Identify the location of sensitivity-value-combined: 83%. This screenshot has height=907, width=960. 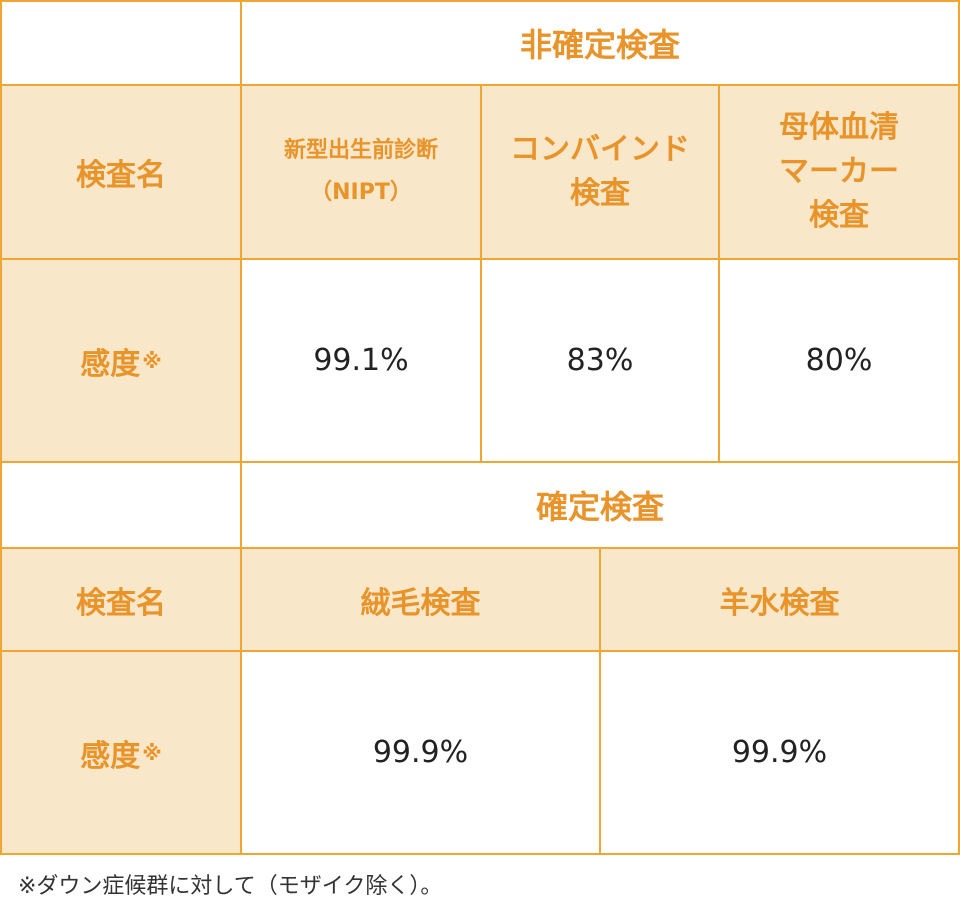
(600, 360).